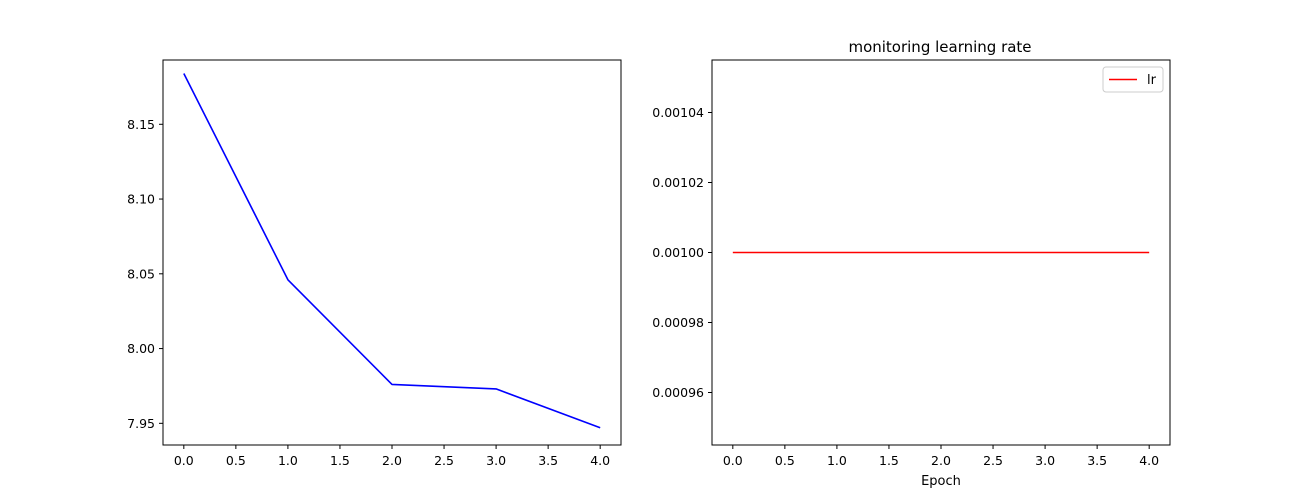 The image size is (1300, 500). What do you see at coordinates (733, 460) in the screenshot?
I see `lr-chart-x-tick-label: 0.0` at bounding box center [733, 460].